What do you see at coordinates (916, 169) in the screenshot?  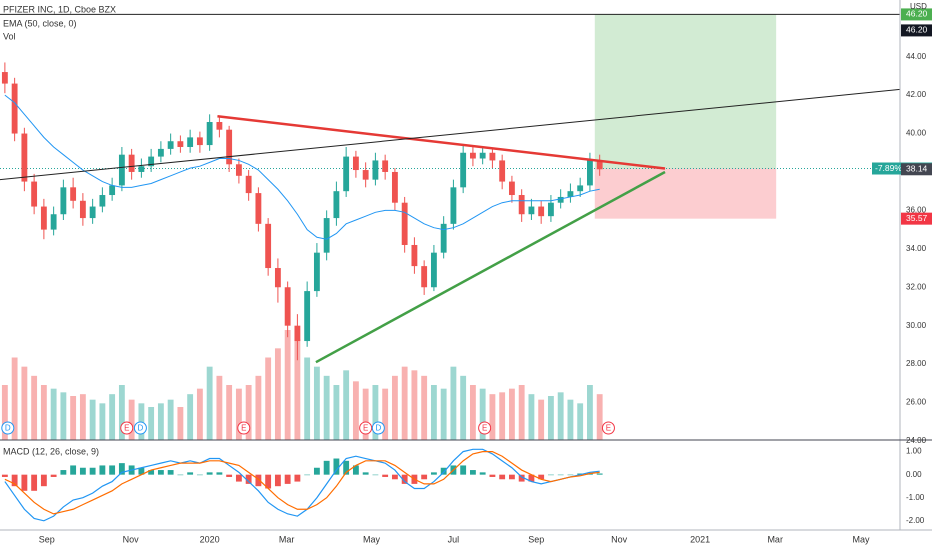 I see `price-label-box` at bounding box center [916, 169].